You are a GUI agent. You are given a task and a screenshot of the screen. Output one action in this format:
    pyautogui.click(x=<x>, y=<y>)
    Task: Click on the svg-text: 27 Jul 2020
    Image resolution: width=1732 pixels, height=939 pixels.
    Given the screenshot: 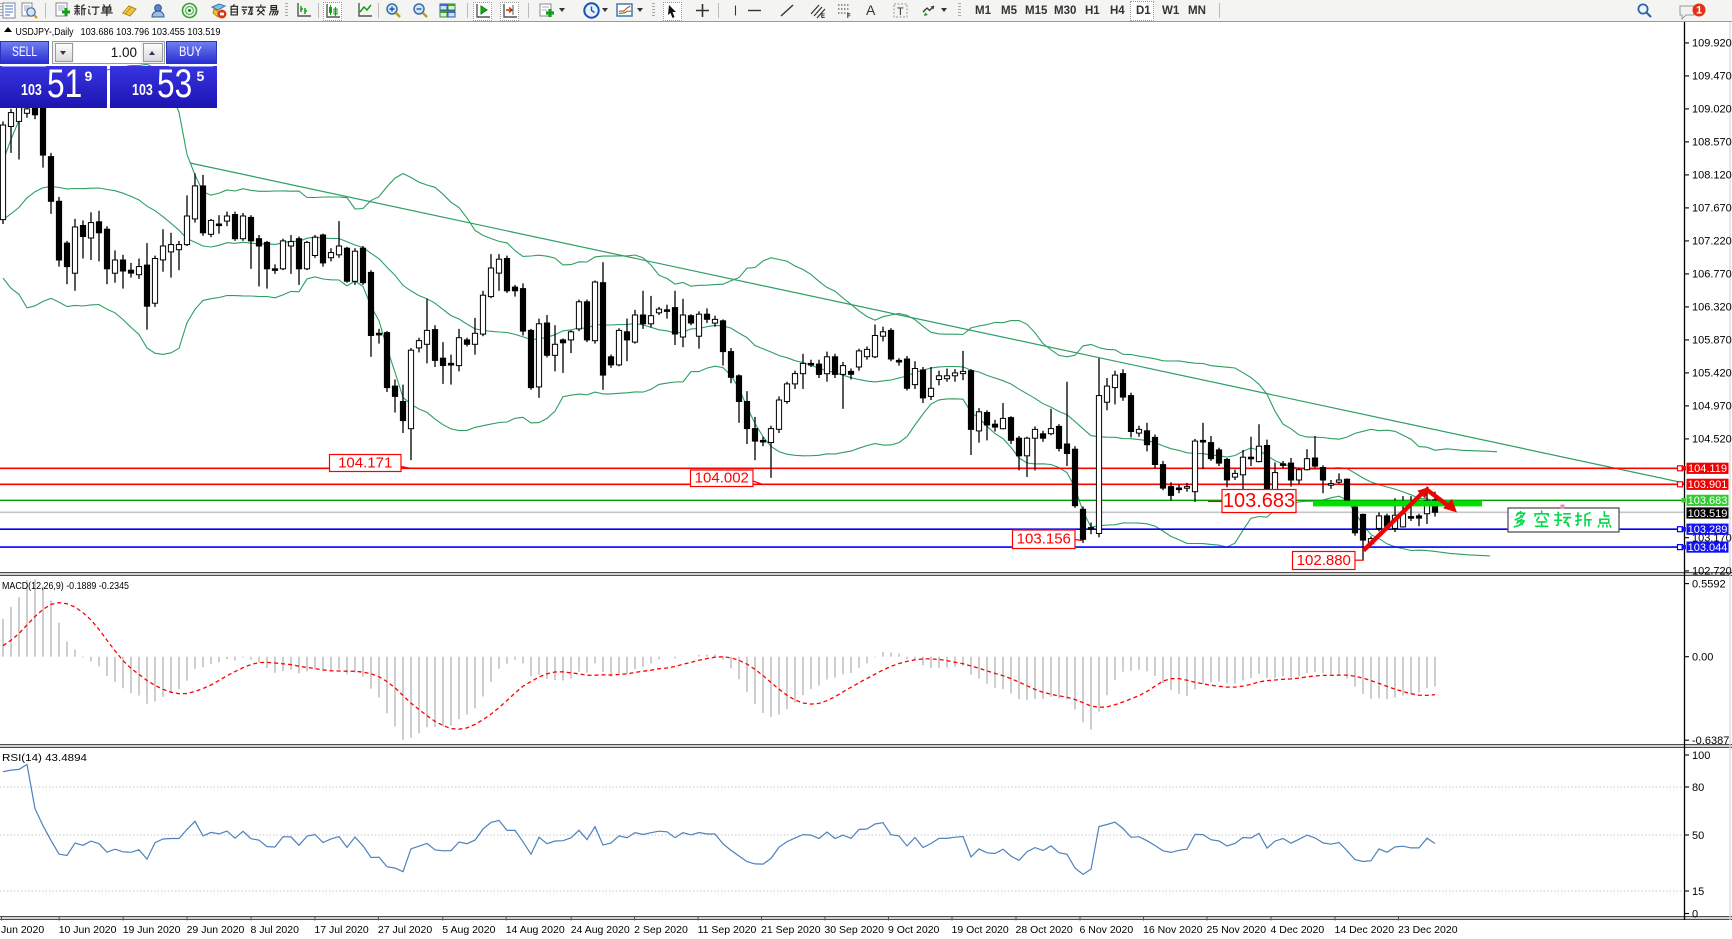 What is the action you would take?
    pyautogui.click(x=405, y=930)
    